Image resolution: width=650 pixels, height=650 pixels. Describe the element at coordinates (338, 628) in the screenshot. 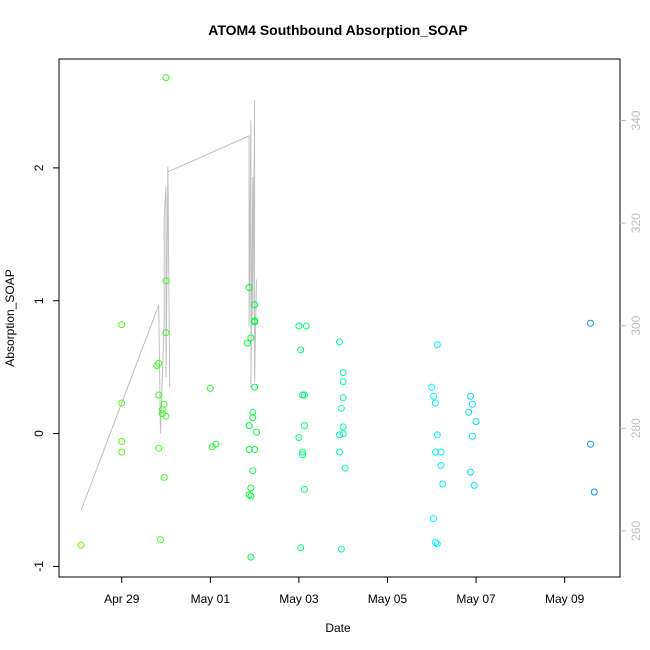

I see `x-axis-label: Date` at that location.